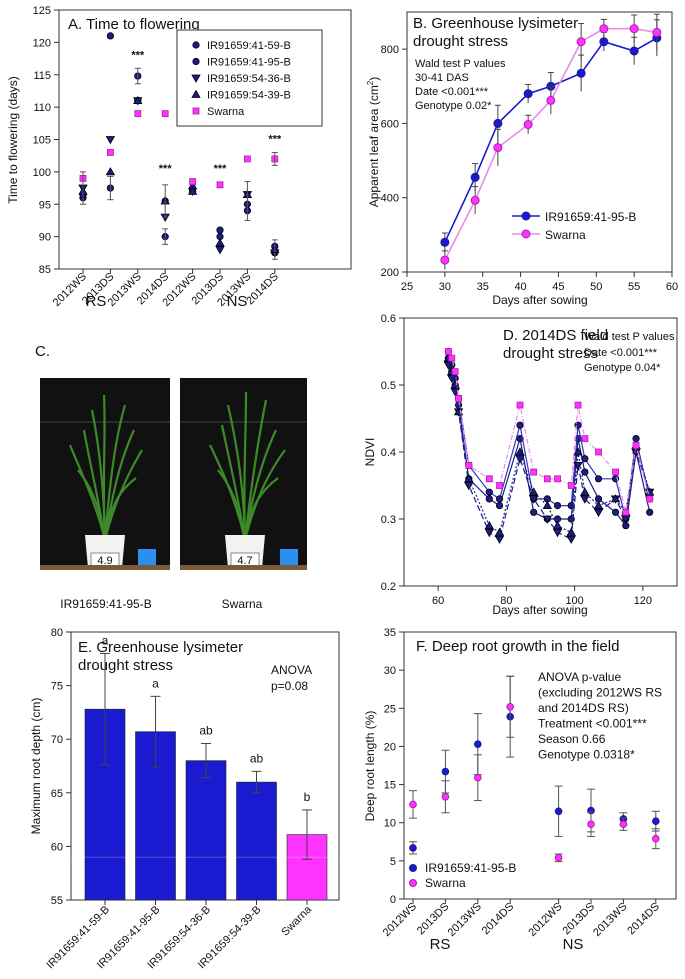 Image resolution: width=685 pixels, height=979 pixels. Describe the element at coordinates (413, 868) in the screenshot. I see `panel-f-legend-marker-ir` at that location.